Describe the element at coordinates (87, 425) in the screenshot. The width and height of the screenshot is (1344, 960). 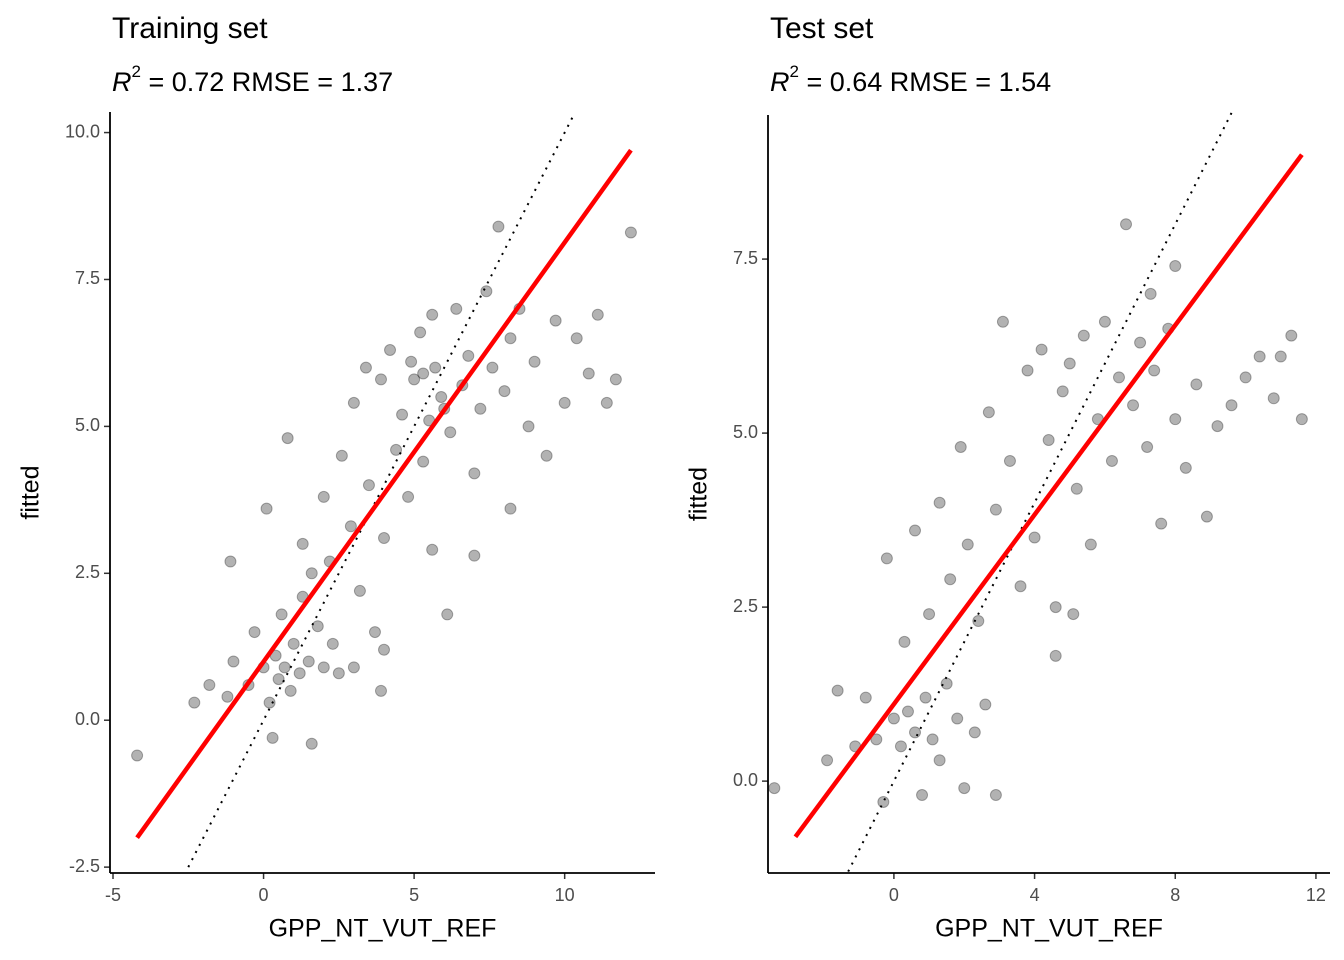
I see `y-tick-label: 5.0` at that location.